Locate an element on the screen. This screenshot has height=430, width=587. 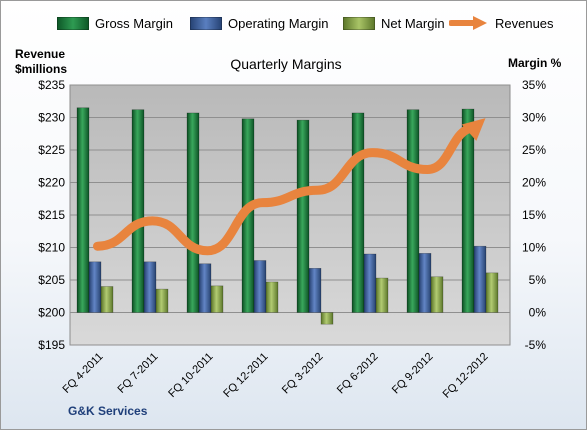
x-tick-label: FQ 12-2011 is located at coordinates (245, 375).